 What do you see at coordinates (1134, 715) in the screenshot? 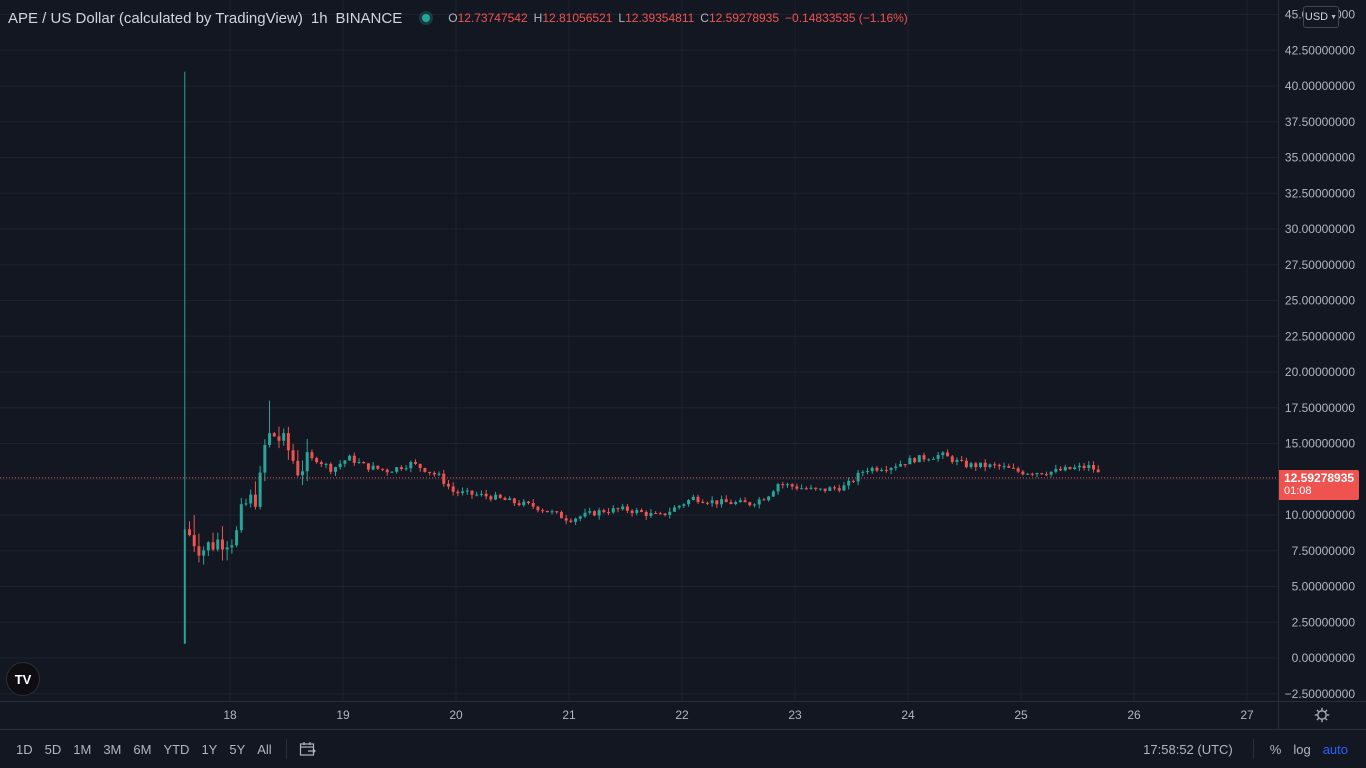
I see `time-tick-label: 26` at bounding box center [1134, 715].